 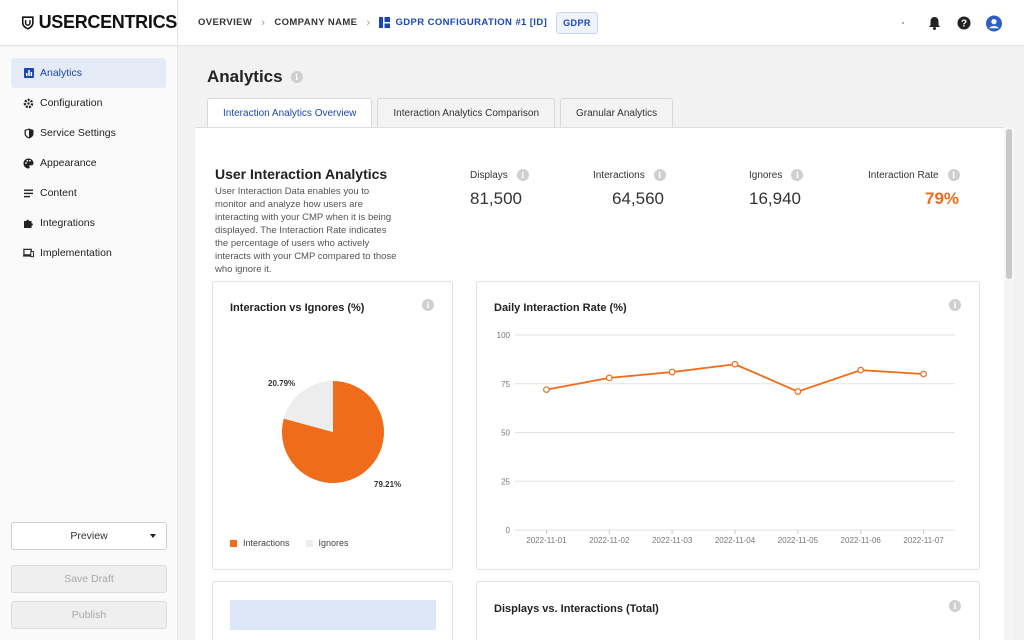 What do you see at coordinates (471, 22) in the screenshot?
I see `breadcrumb-config-label: GDPR CONFIGURATION #1 [ID]` at bounding box center [471, 22].